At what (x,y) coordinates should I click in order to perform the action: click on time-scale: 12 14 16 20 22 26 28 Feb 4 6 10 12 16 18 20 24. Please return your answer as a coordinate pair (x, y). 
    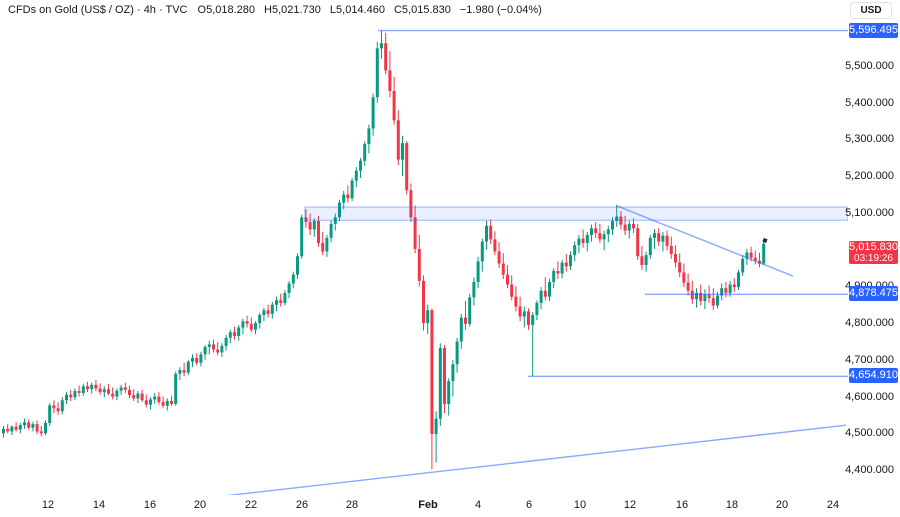
    Looking at the image, I should click on (424, 506).